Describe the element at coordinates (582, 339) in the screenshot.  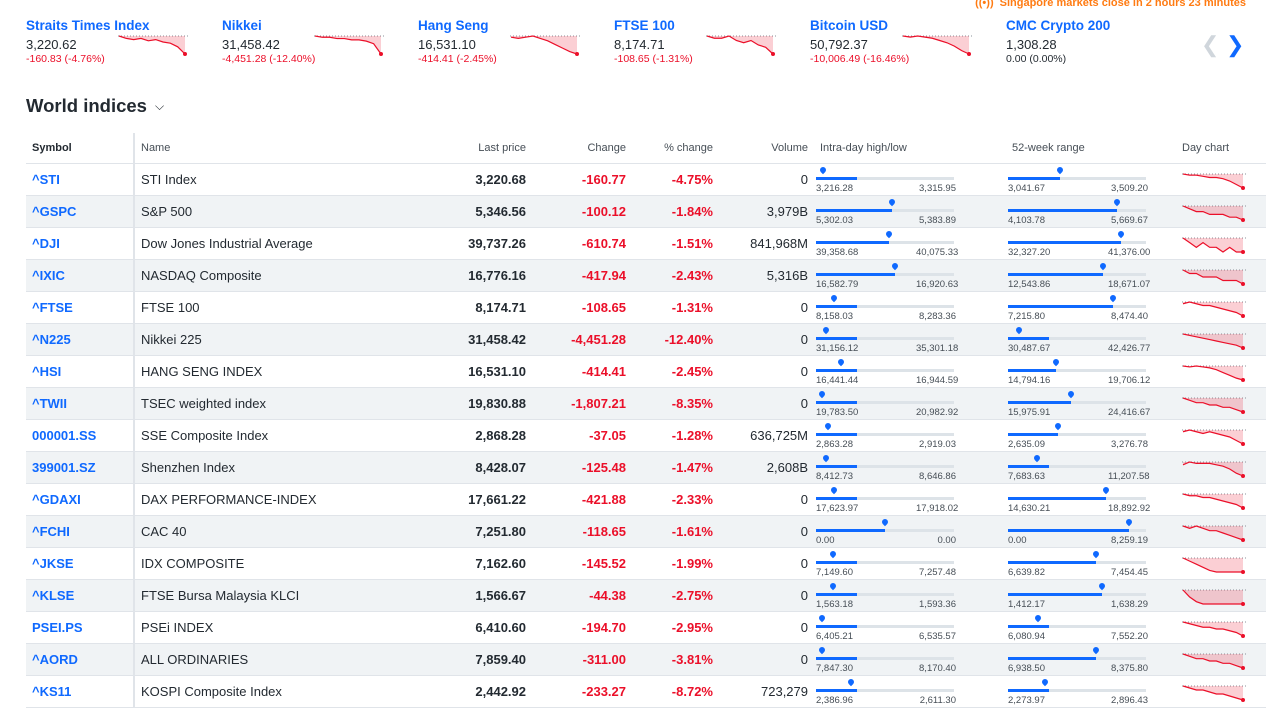
I see `change-value: -4,451.28` at that location.